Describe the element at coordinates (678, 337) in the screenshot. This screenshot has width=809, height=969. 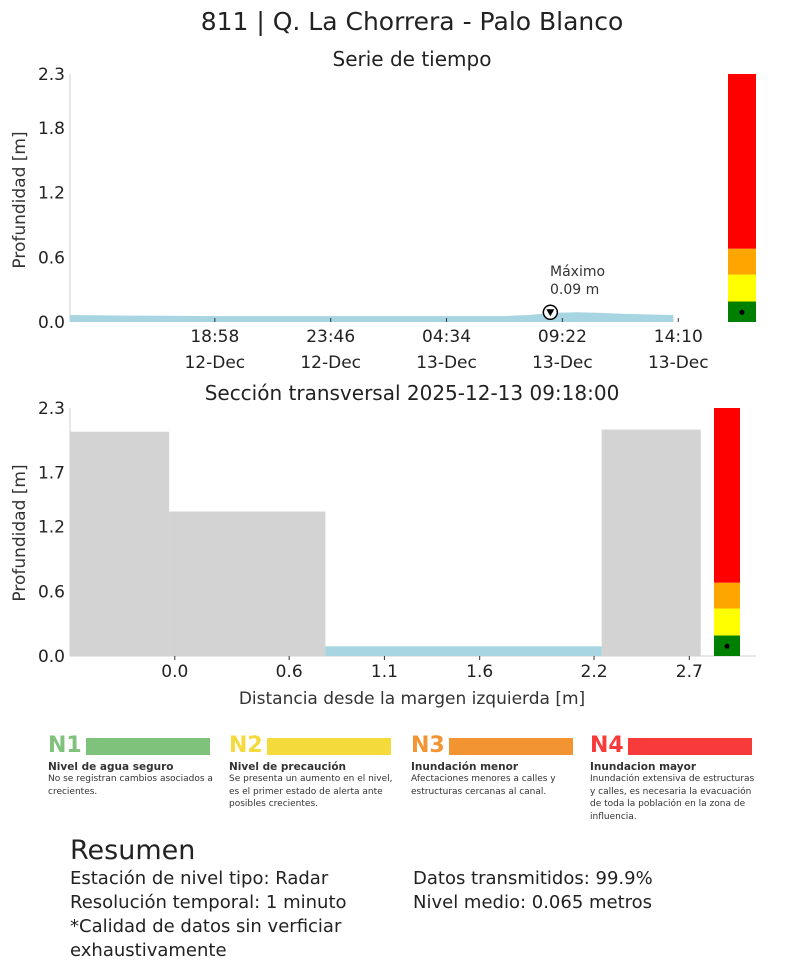
I see `ts-xtick-time: 14:10` at that location.